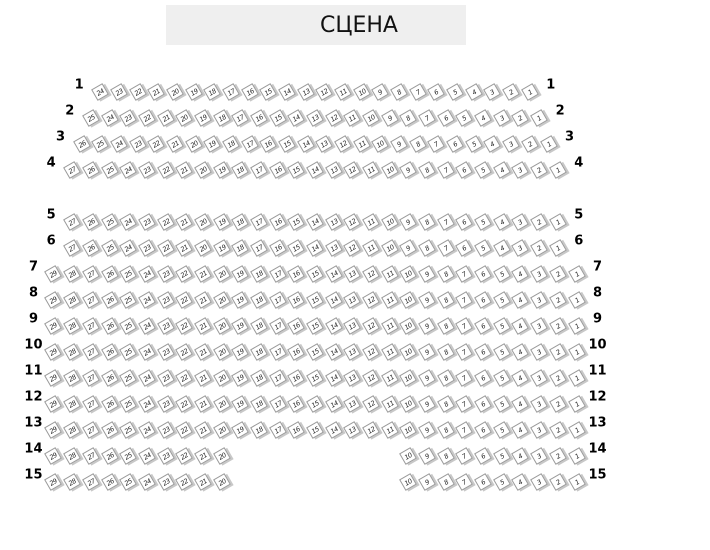 The width and height of the screenshot is (710, 550). What do you see at coordinates (389, 170) in the screenshot?
I see `seat: 10` at bounding box center [389, 170].